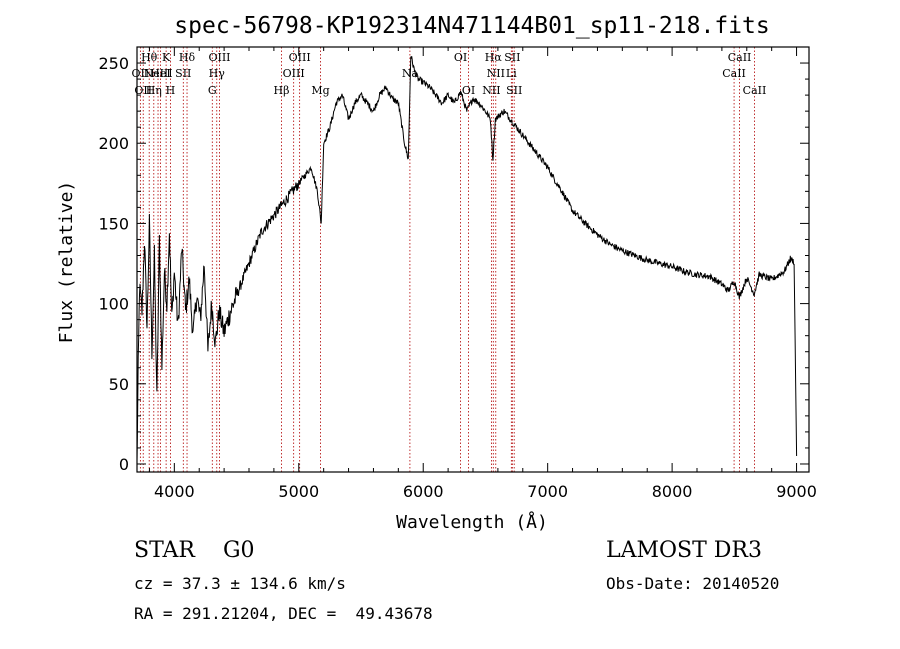 The width and height of the screenshot is (900, 649). I want to click on line-marker-label: Mg, so click(320, 90).